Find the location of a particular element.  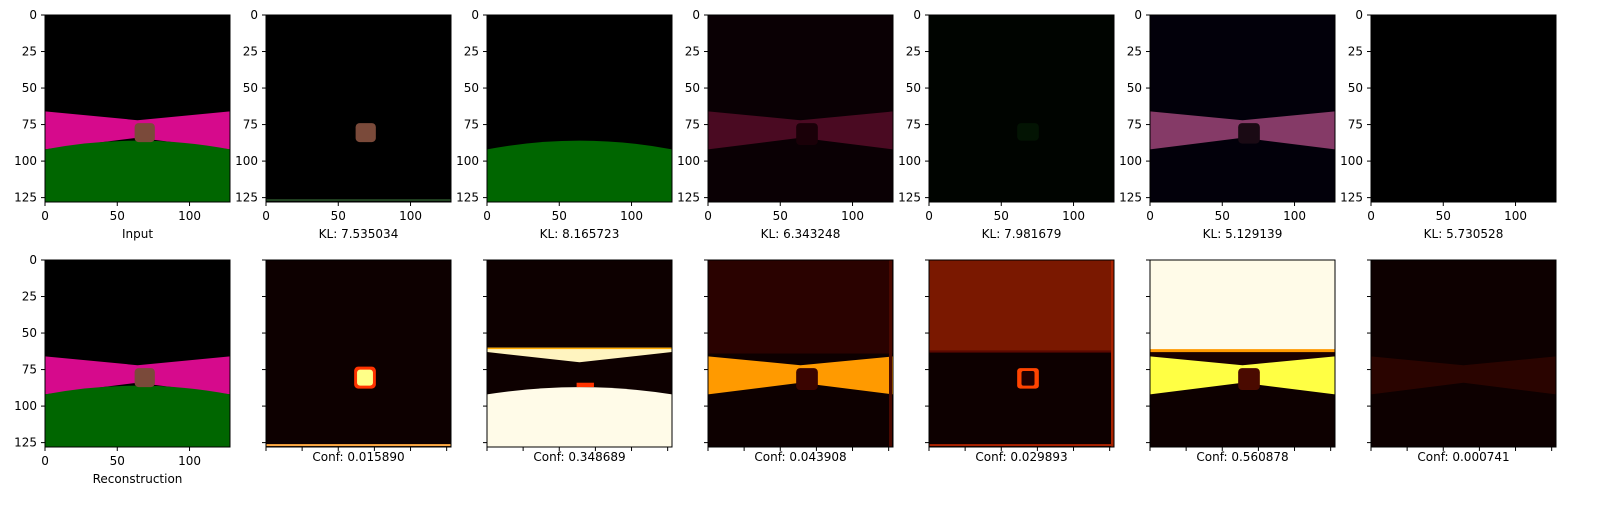

panel-caption: Conf: 0.000741 is located at coordinates (1463, 457).